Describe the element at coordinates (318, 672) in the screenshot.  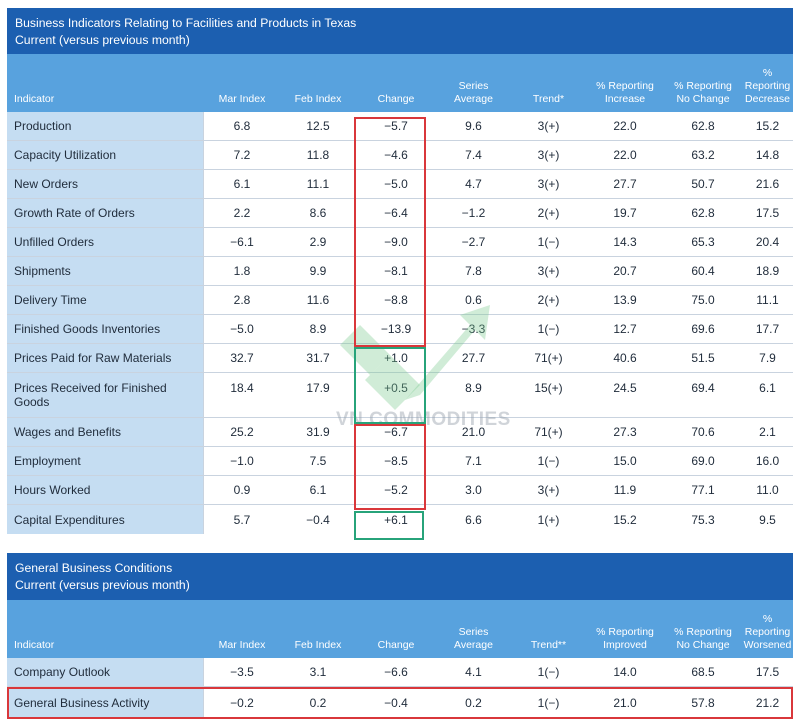
I see `table-cell: 3.1` at that location.